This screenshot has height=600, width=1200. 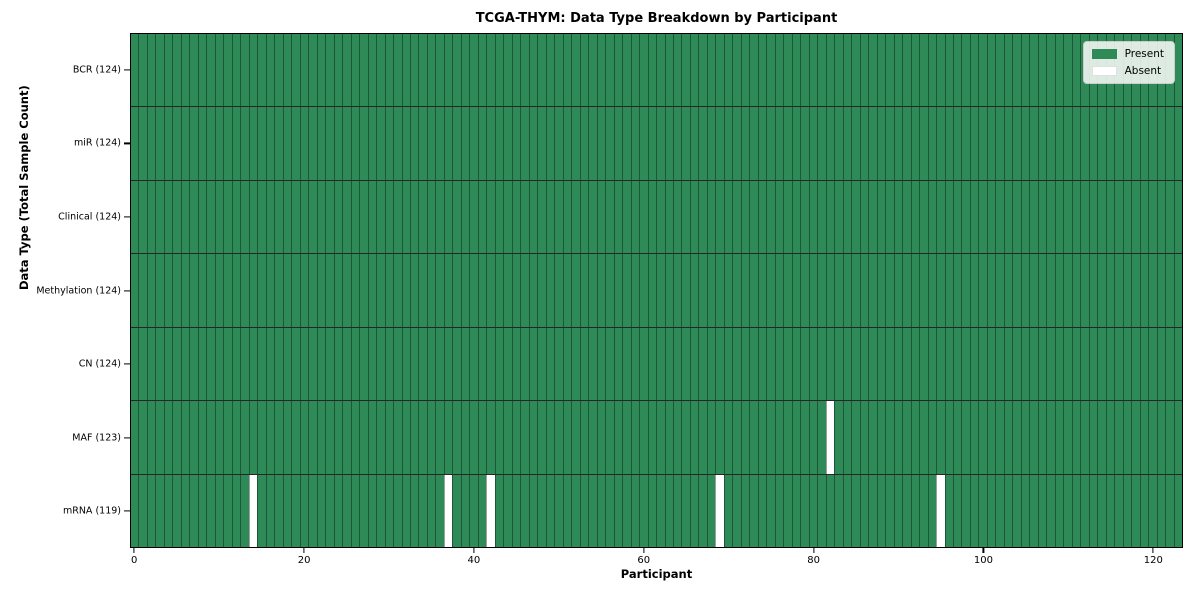 What do you see at coordinates (474, 560) in the screenshot?
I see `xtick-label-40: 40` at bounding box center [474, 560].